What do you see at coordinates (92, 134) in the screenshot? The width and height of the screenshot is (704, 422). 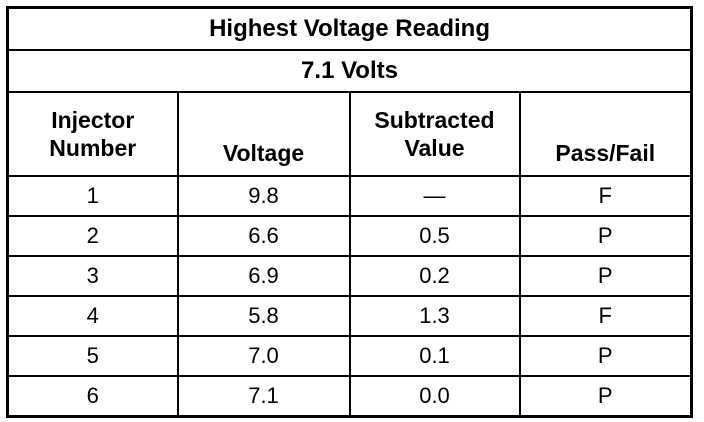 I see `column-header-injector-number: Injector Number` at bounding box center [92, 134].